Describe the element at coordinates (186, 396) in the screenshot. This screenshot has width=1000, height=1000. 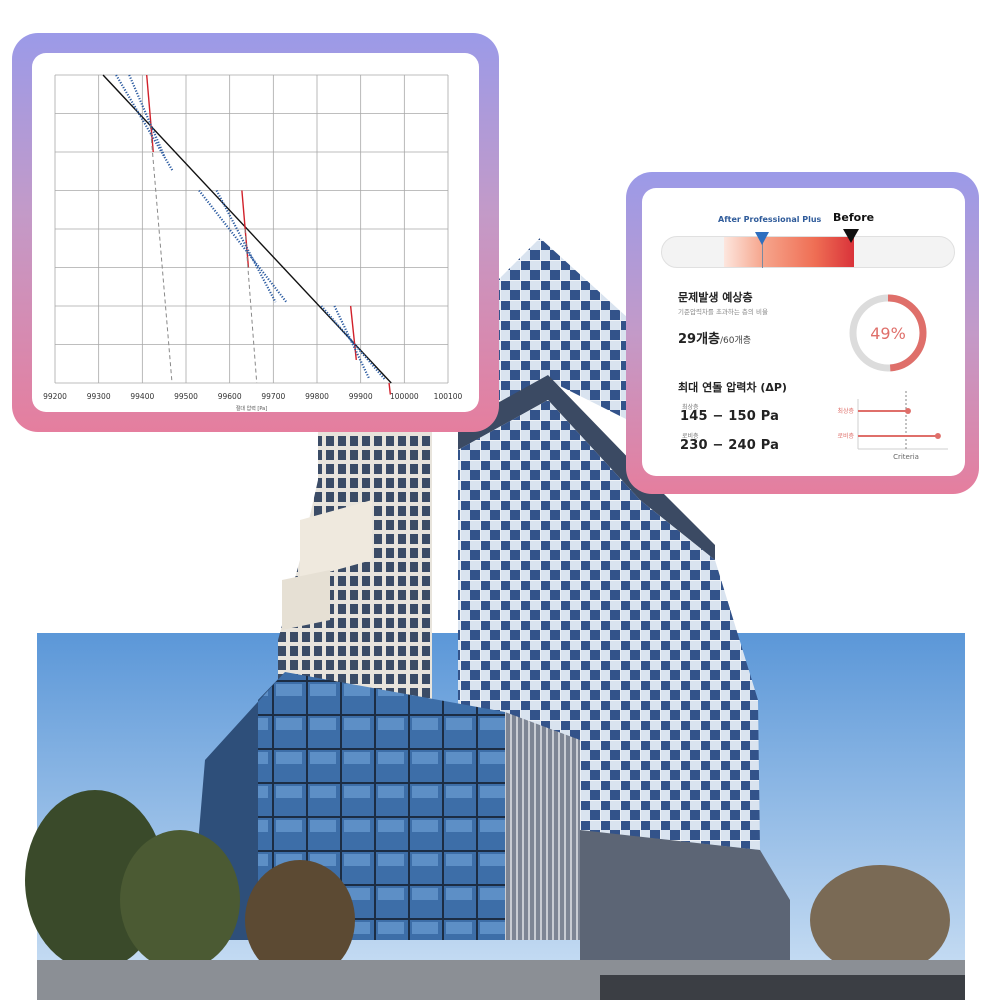
I see `x-tick-label: 99500` at that location.